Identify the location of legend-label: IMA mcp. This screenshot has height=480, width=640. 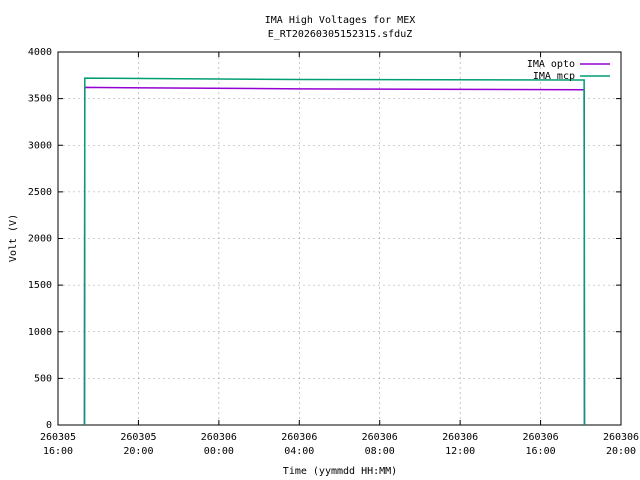
(554, 76).